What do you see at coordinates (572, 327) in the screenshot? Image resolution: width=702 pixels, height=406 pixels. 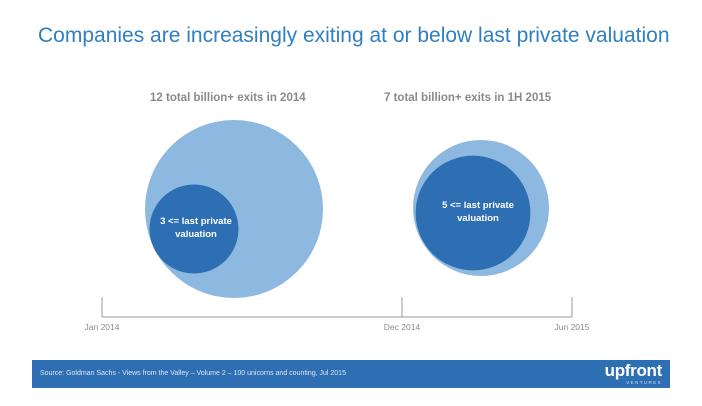 I see `tick-label-jun-2015: Jun 2015` at bounding box center [572, 327].